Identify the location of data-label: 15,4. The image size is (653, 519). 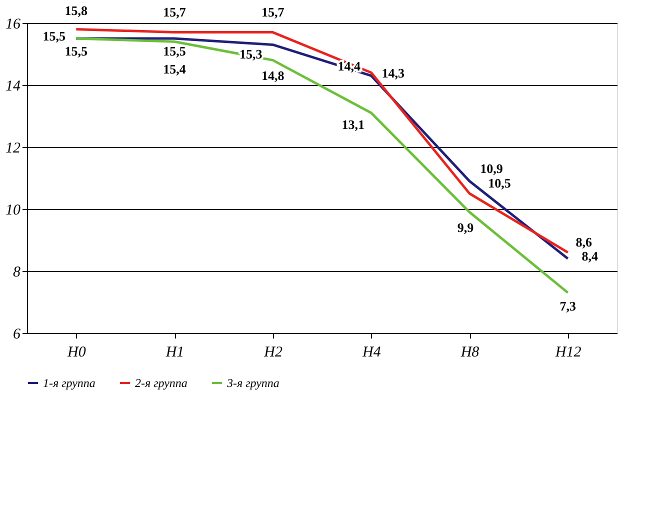
(174, 69).